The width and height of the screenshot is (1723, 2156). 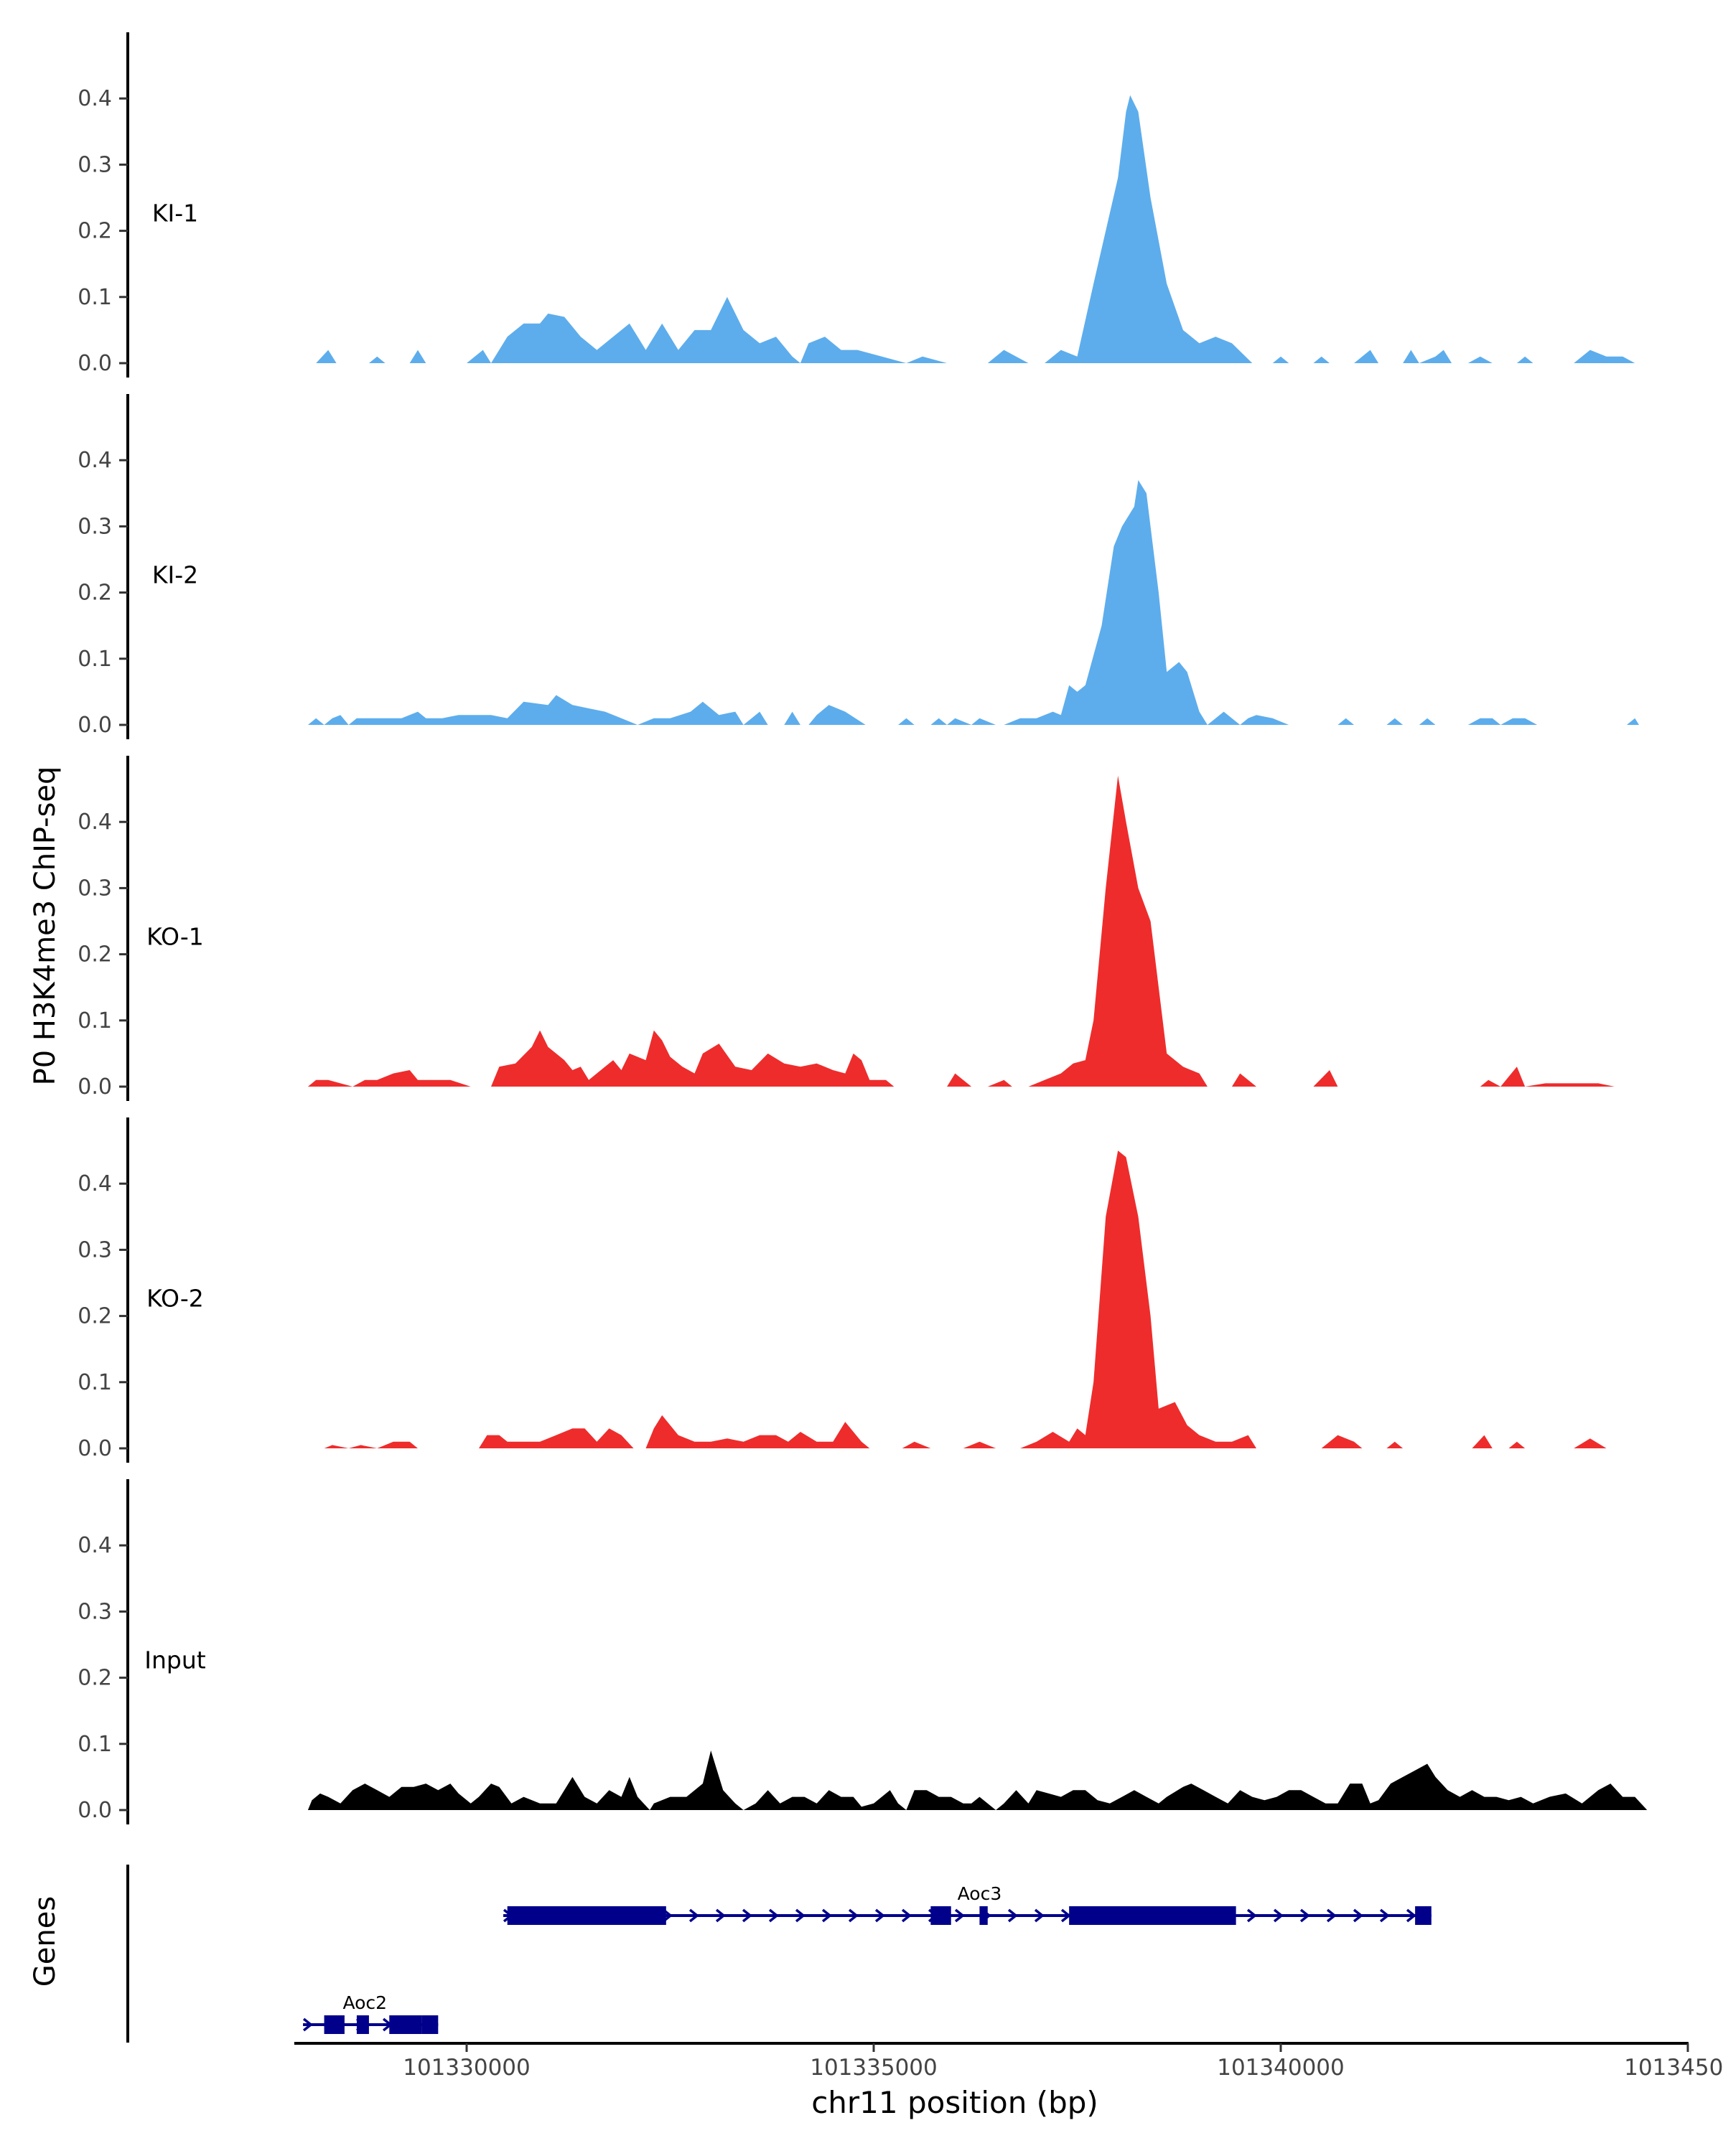 What do you see at coordinates (364, 2002) in the screenshot?
I see `gene-label: Aoc2` at bounding box center [364, 2002].